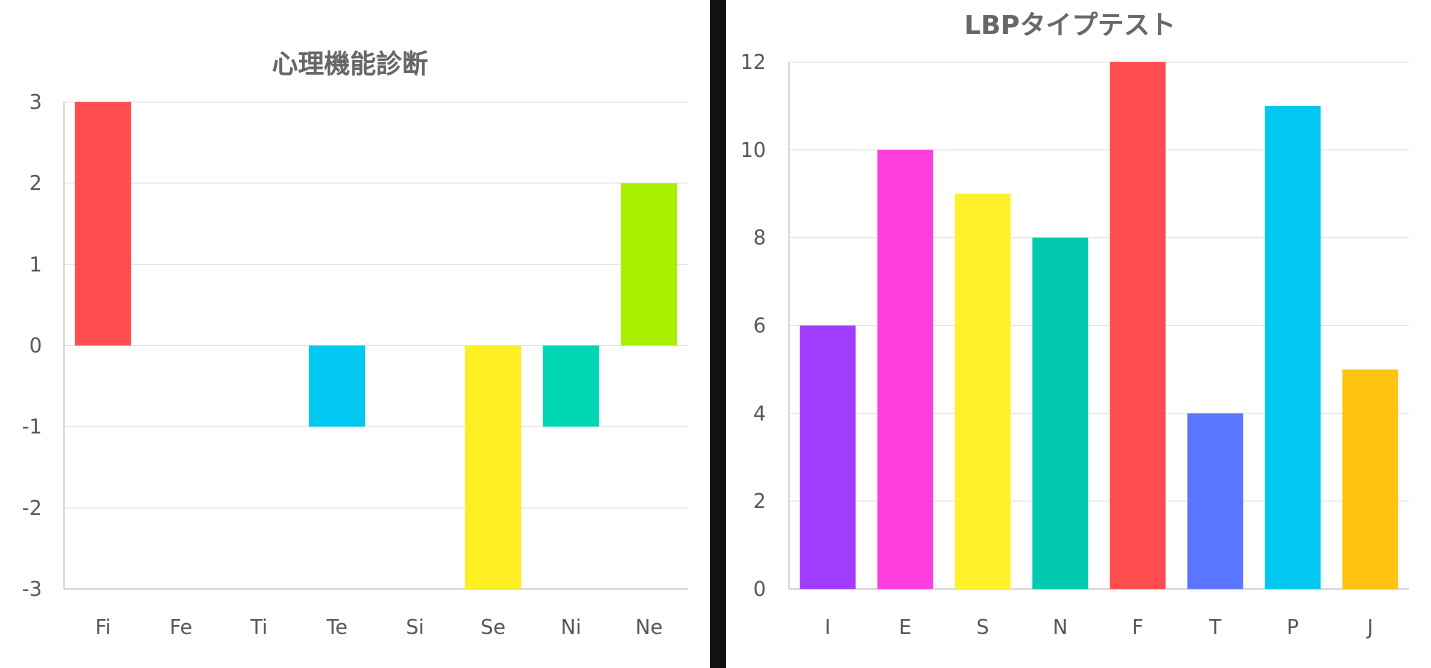 The image size is (1431, 668). What do you see at coordinates (1215, 501) in the screenshot?
I see `chart1-bar-t` at bounding box center [1215, 501].